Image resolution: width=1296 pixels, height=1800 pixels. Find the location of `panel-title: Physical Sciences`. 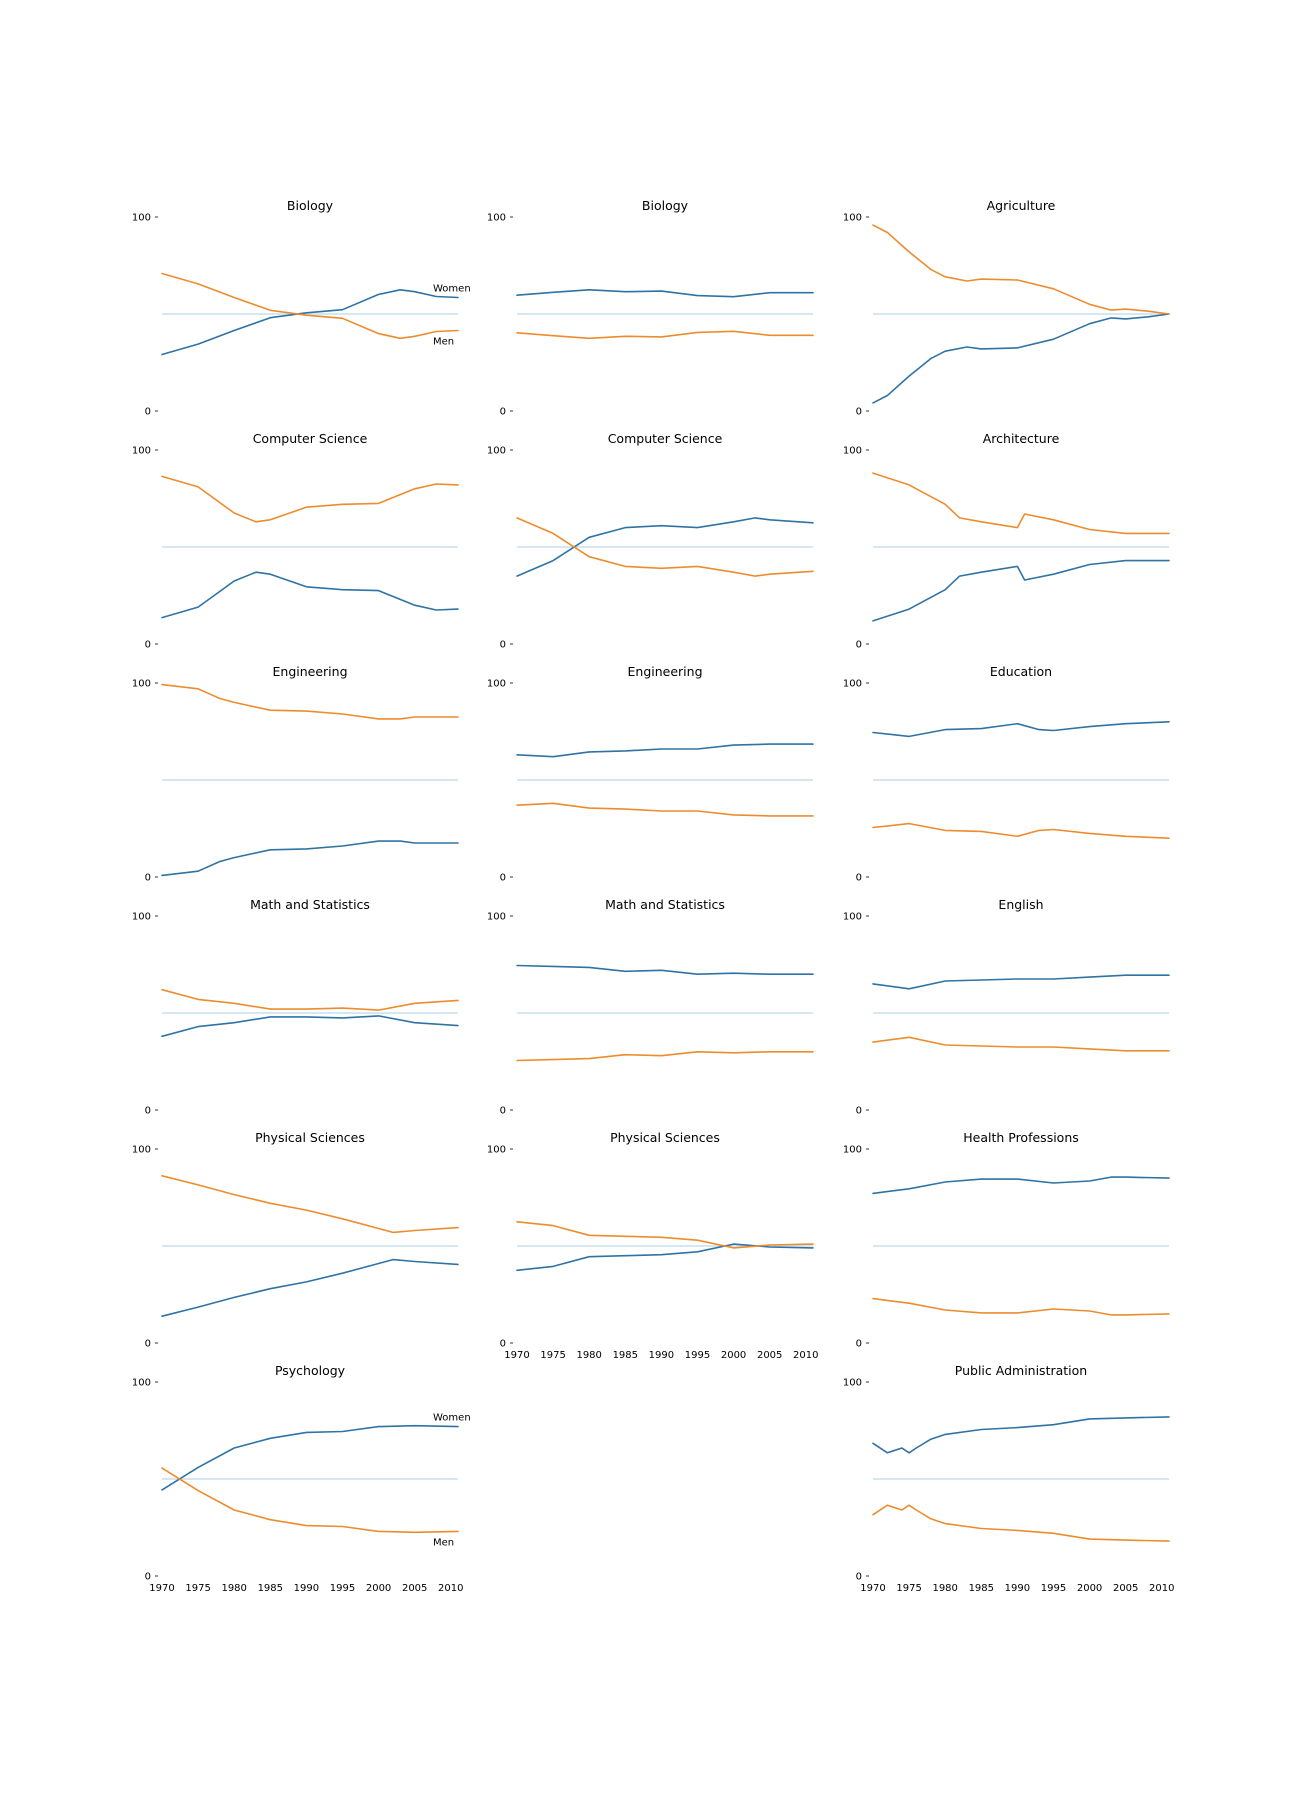

panel-title: Physical Sciences is located at coordinates (665, 1137).